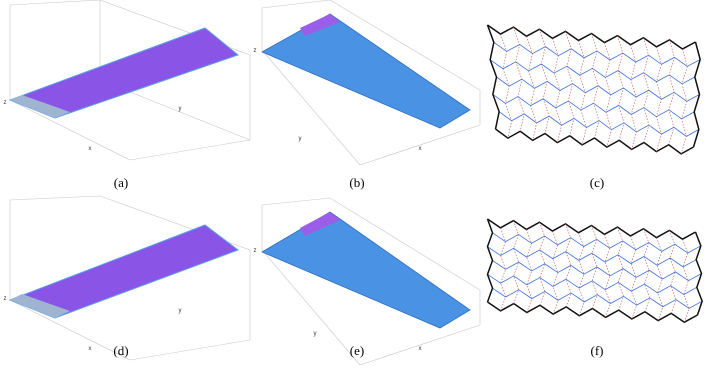  What do you see at coordinates (357, 350) in the screenshot?
I see `panel-caption: (e)` at bounding box center [357, 350].